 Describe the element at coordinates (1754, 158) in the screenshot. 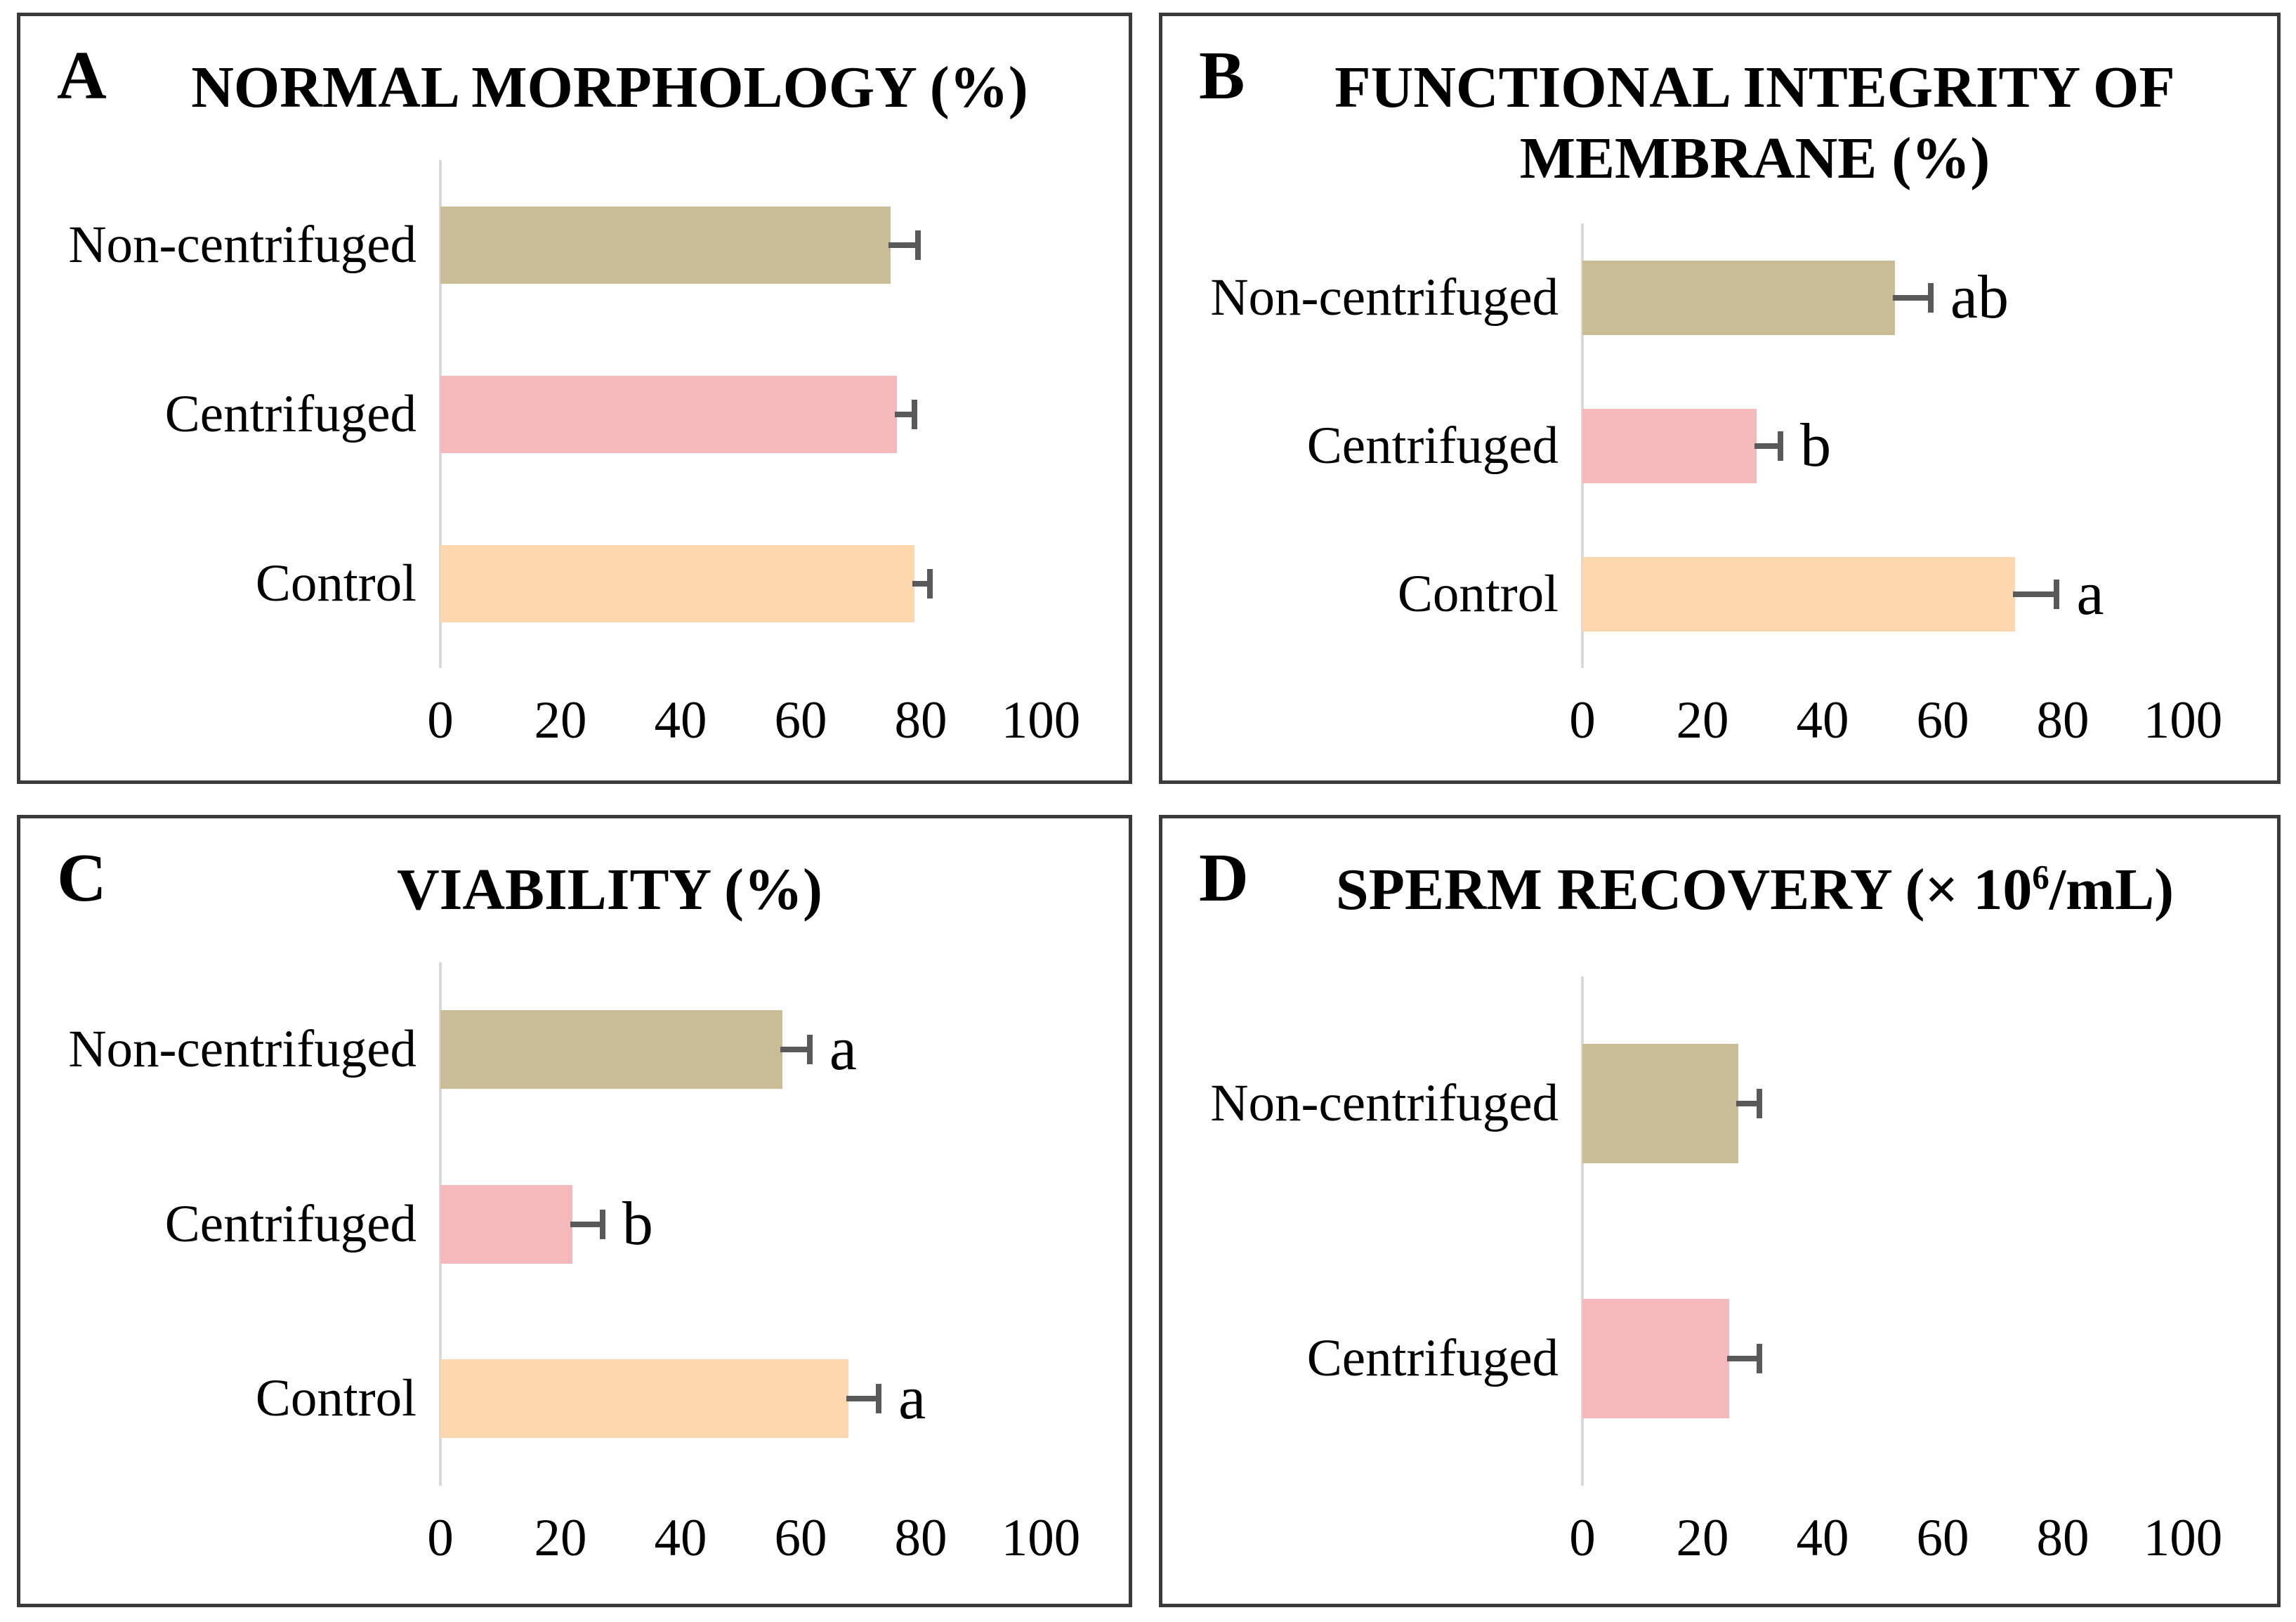

I see `panel-title-line: MEMBRANE (%)` at that location.